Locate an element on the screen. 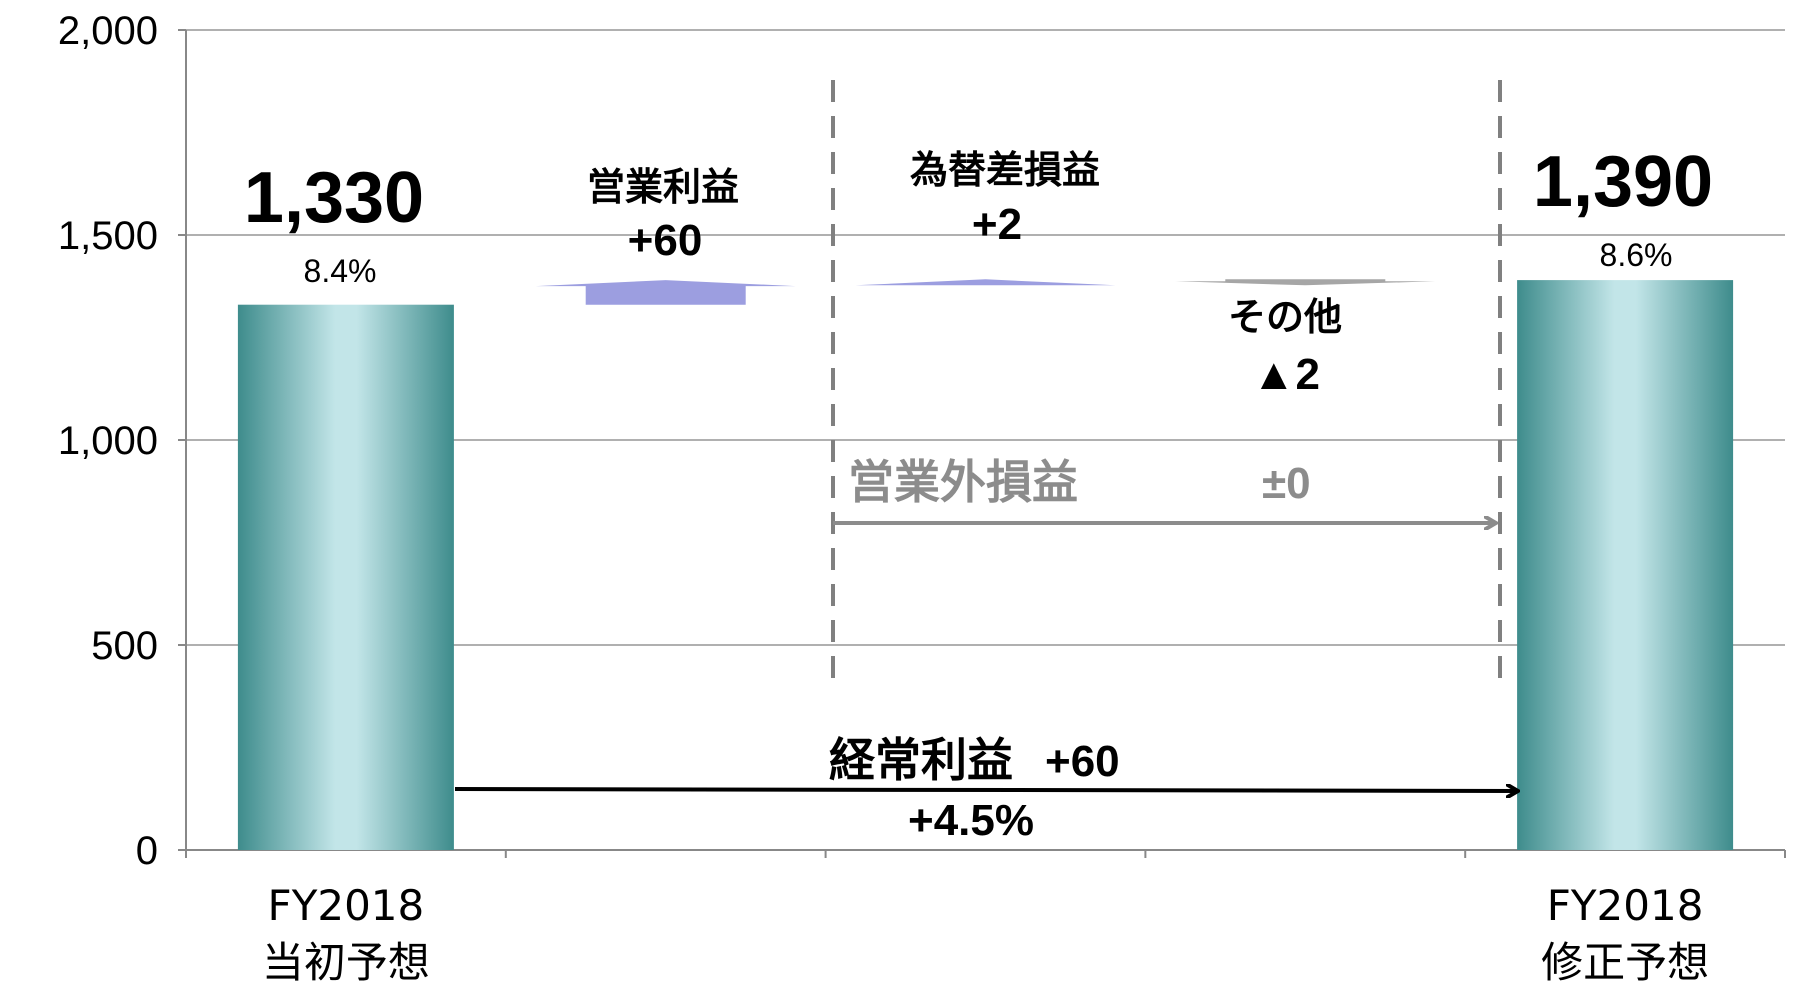  change-value-other: ▲2 is located at coordinates (1286, 374).